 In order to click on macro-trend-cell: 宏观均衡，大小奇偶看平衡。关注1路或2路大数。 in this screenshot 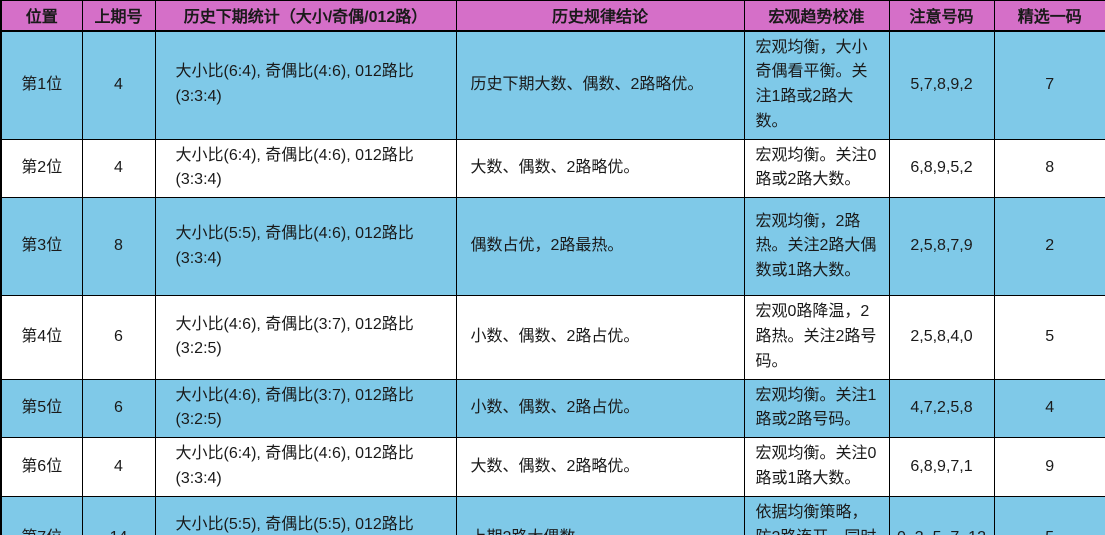, I will do `click(816, 85)`.